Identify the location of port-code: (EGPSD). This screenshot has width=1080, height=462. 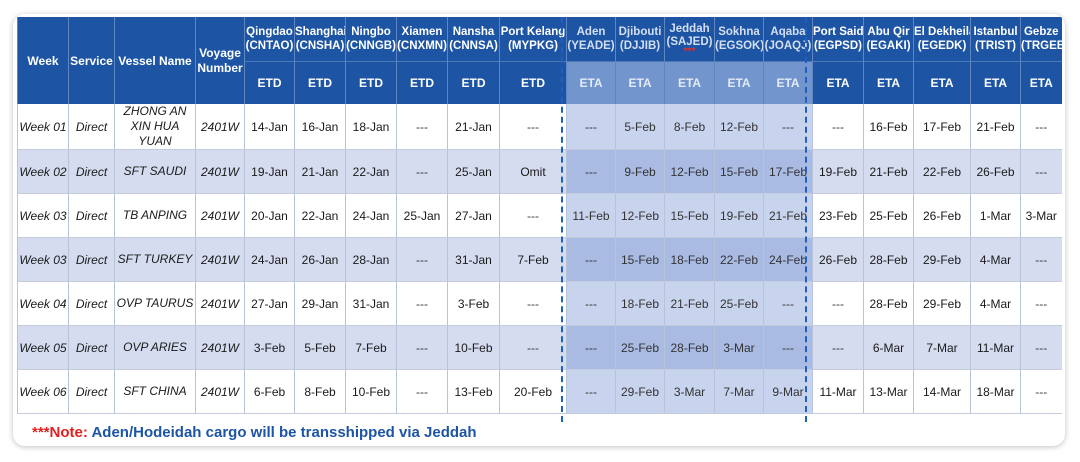
(838, 46).